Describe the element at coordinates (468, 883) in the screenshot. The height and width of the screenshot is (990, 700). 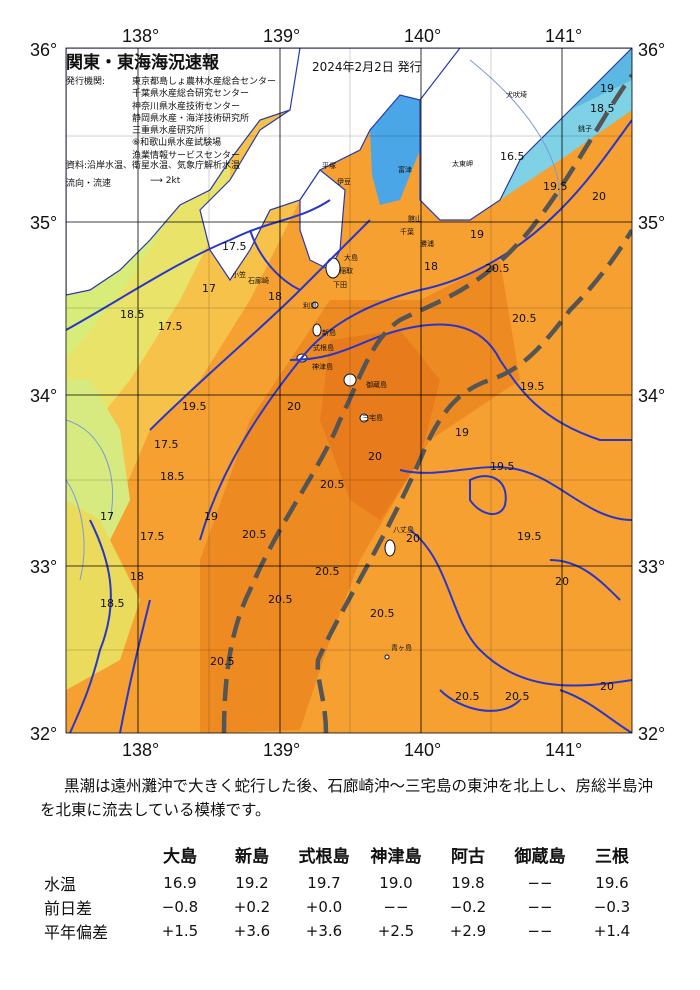
I see `table-cell: 19.8` at that location.